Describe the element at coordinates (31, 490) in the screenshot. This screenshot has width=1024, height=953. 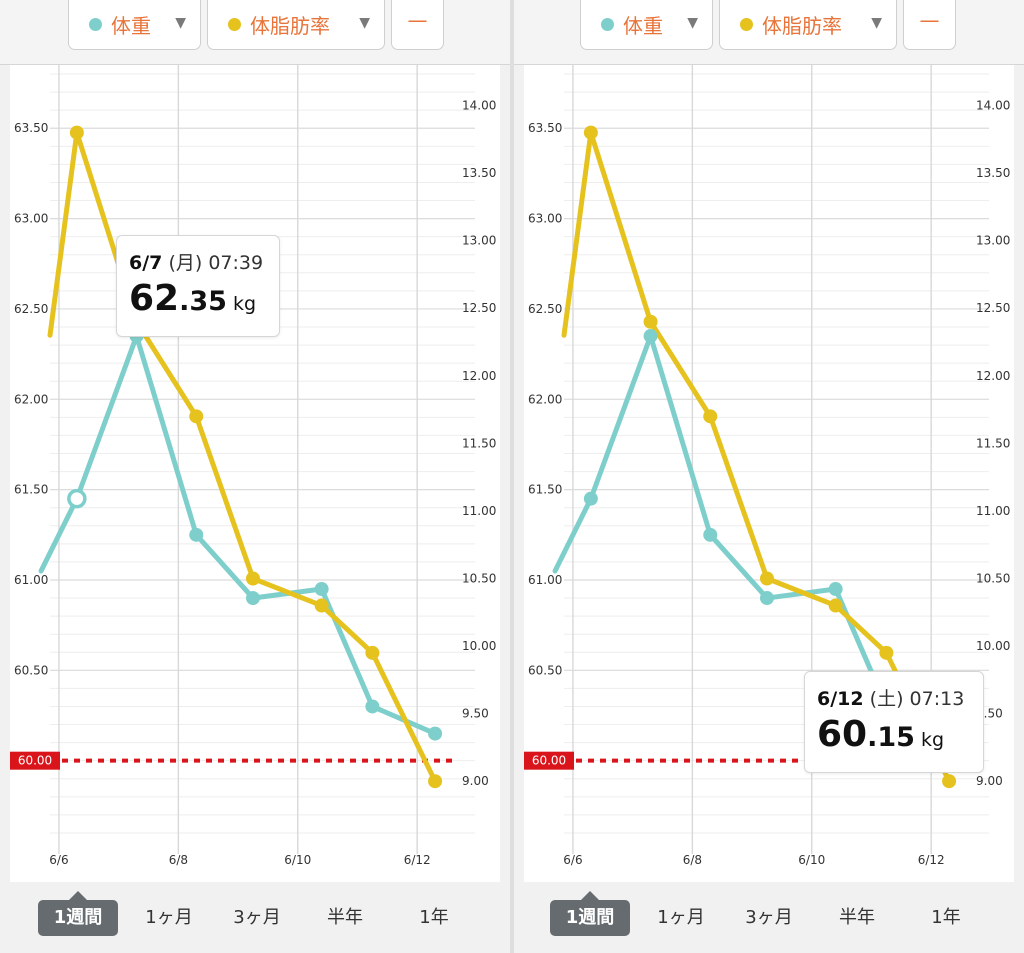
I see `y-left-tick-label: 61.50` at that location.